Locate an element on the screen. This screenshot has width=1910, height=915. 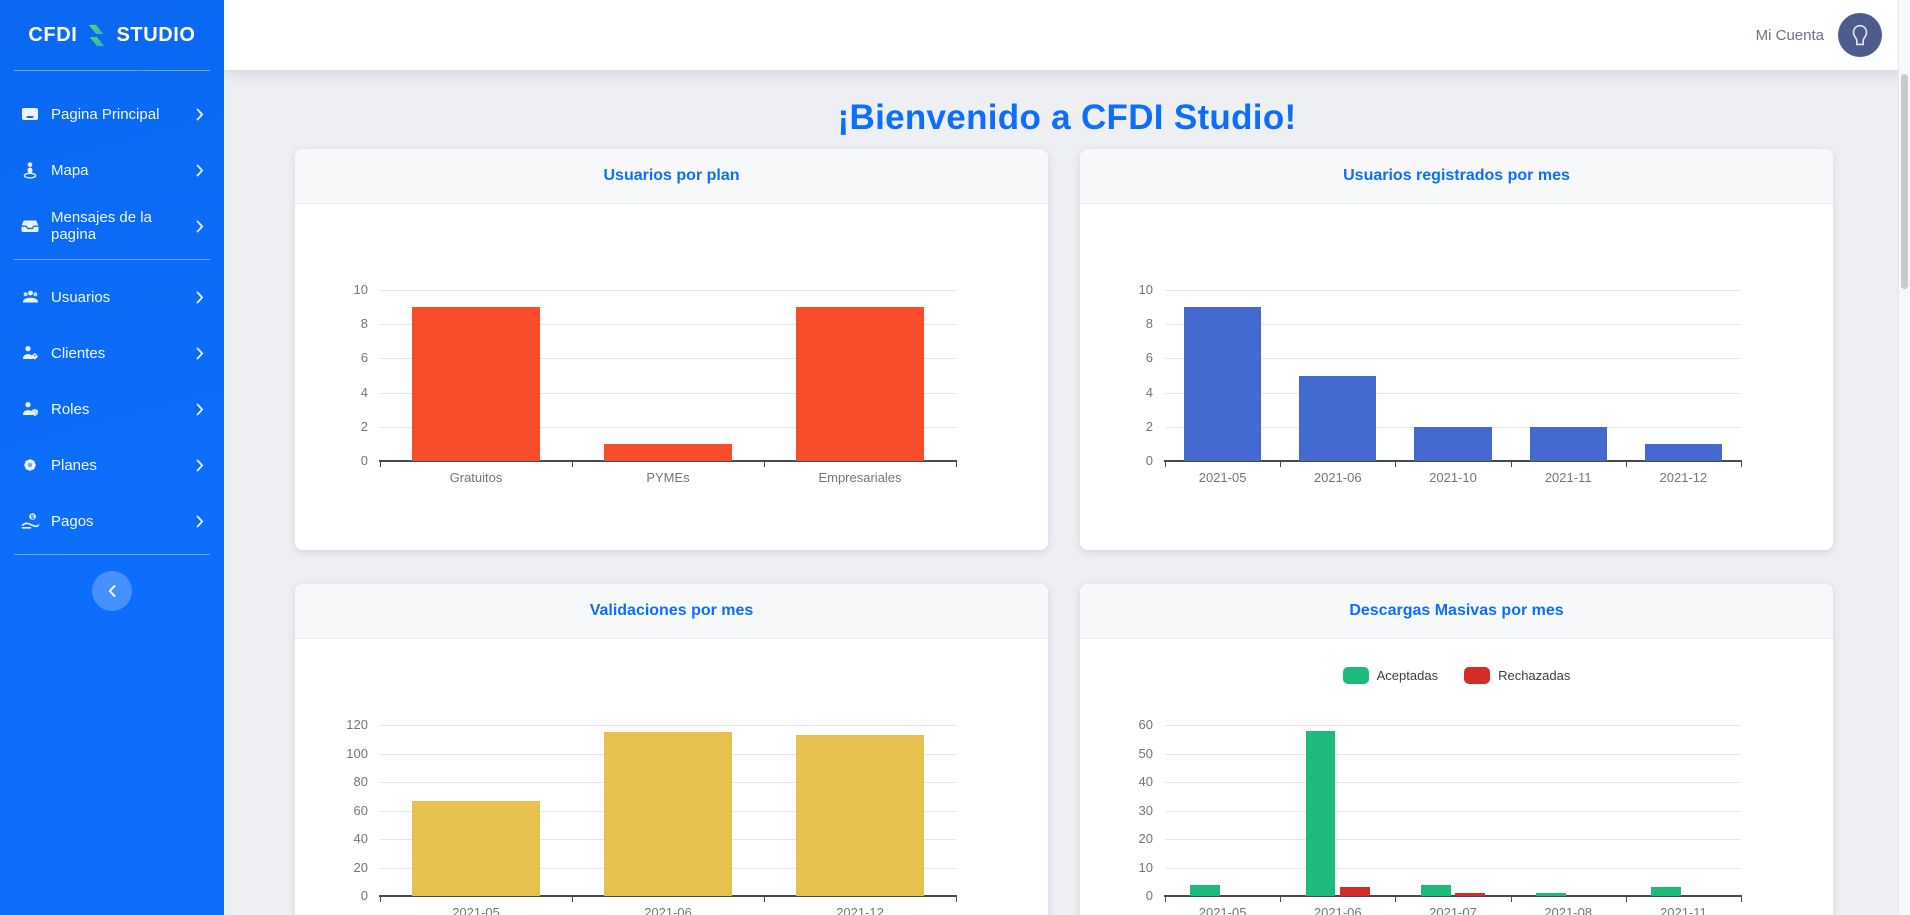
bar-2021-08-Aceptadas is located at coordinates (1550, 894).